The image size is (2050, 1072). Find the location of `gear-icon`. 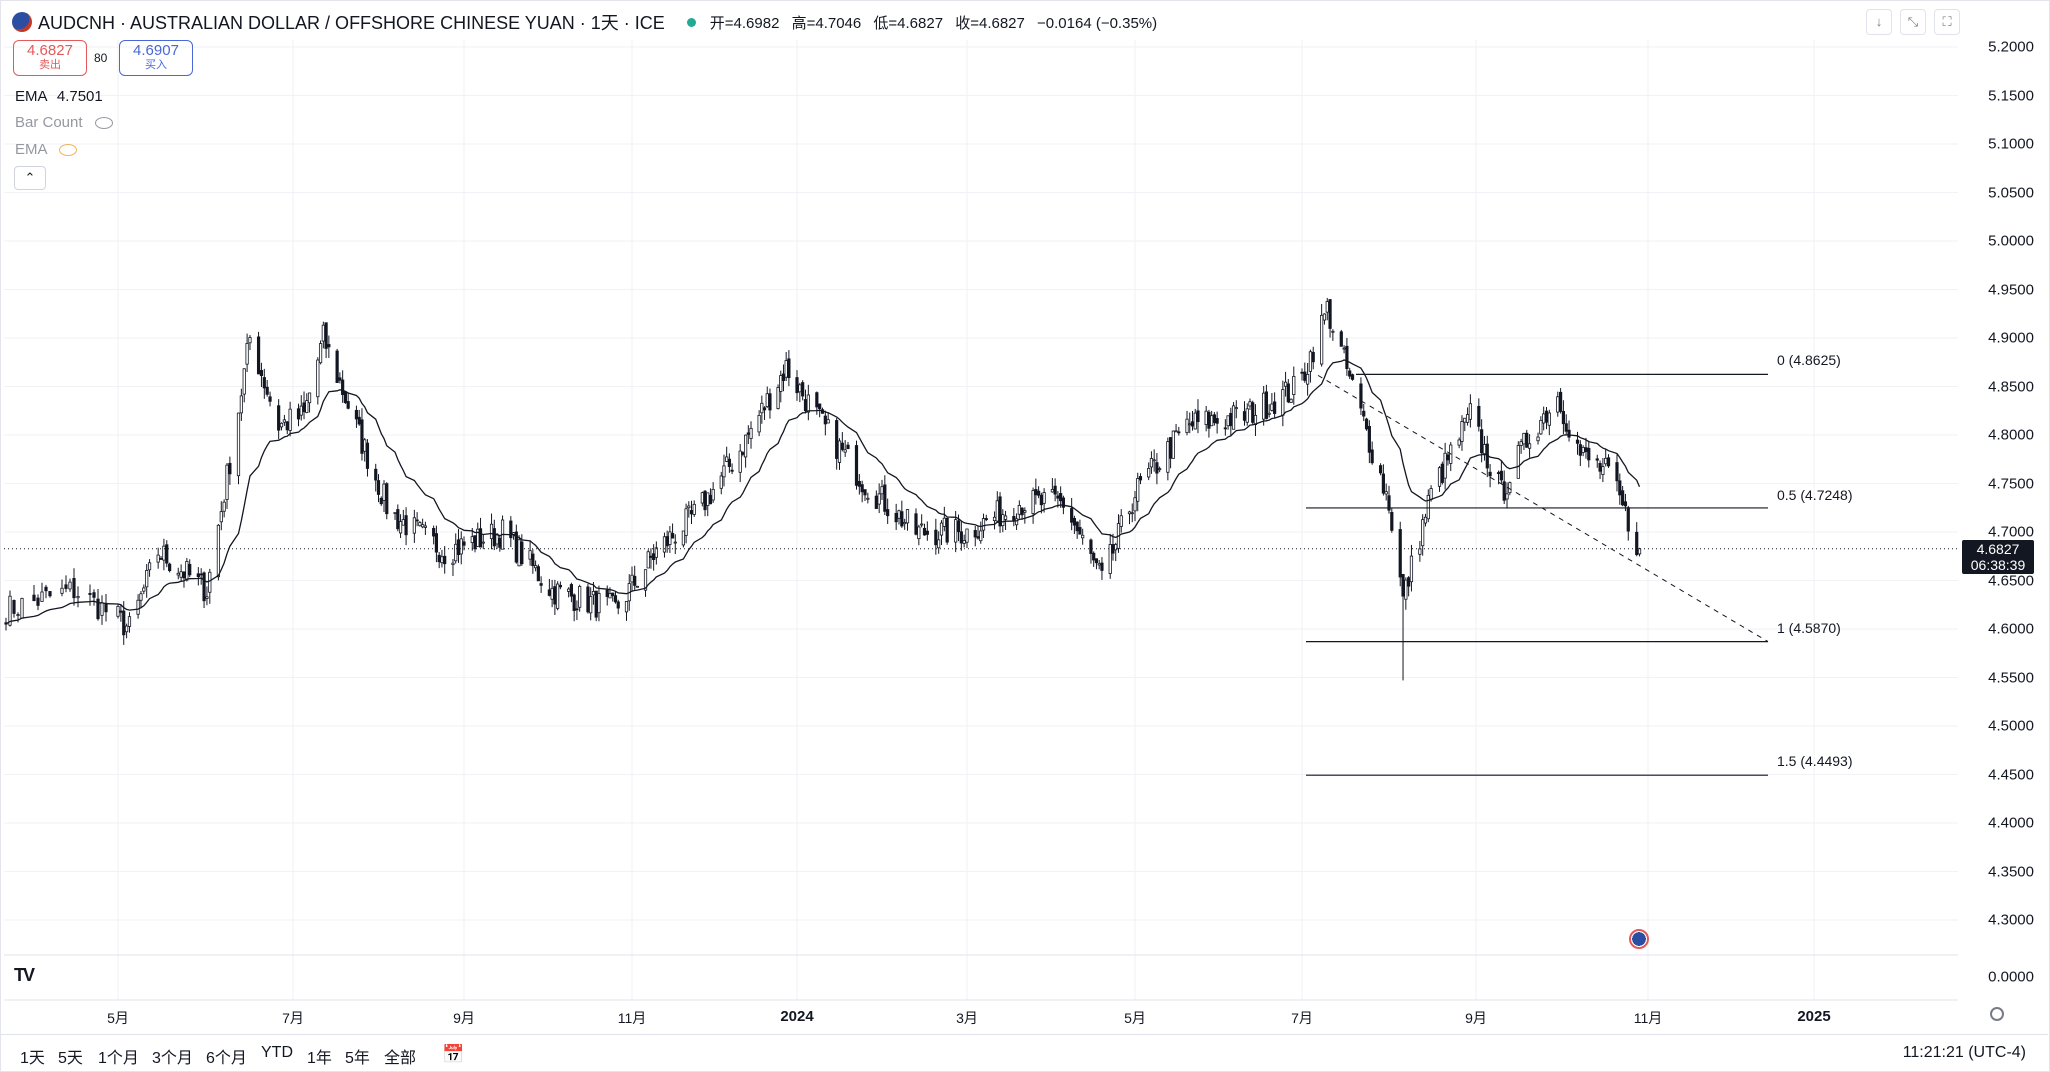

gear-icon is located at coordinates (1997, 1014).